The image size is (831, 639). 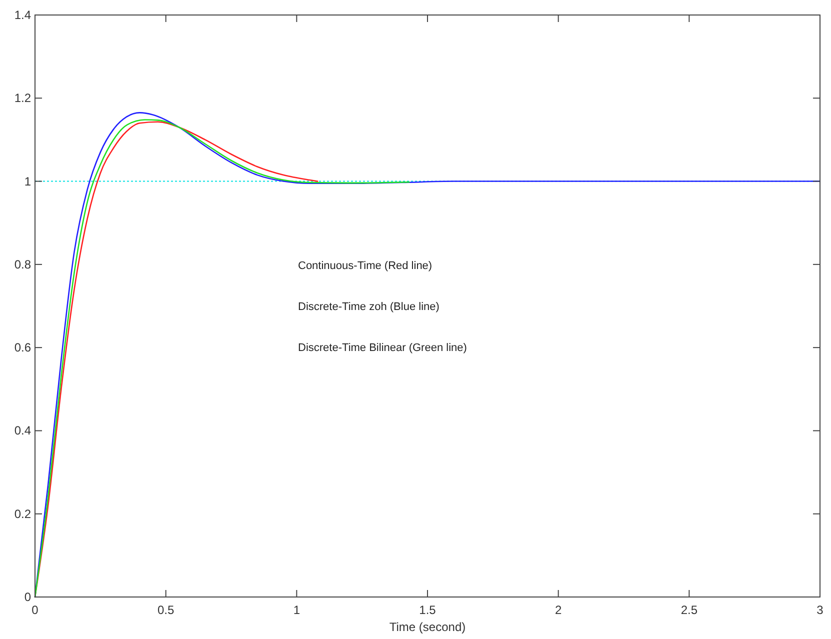 I want to click on x-tick-label: 1.5, so click(x=427, y=610).